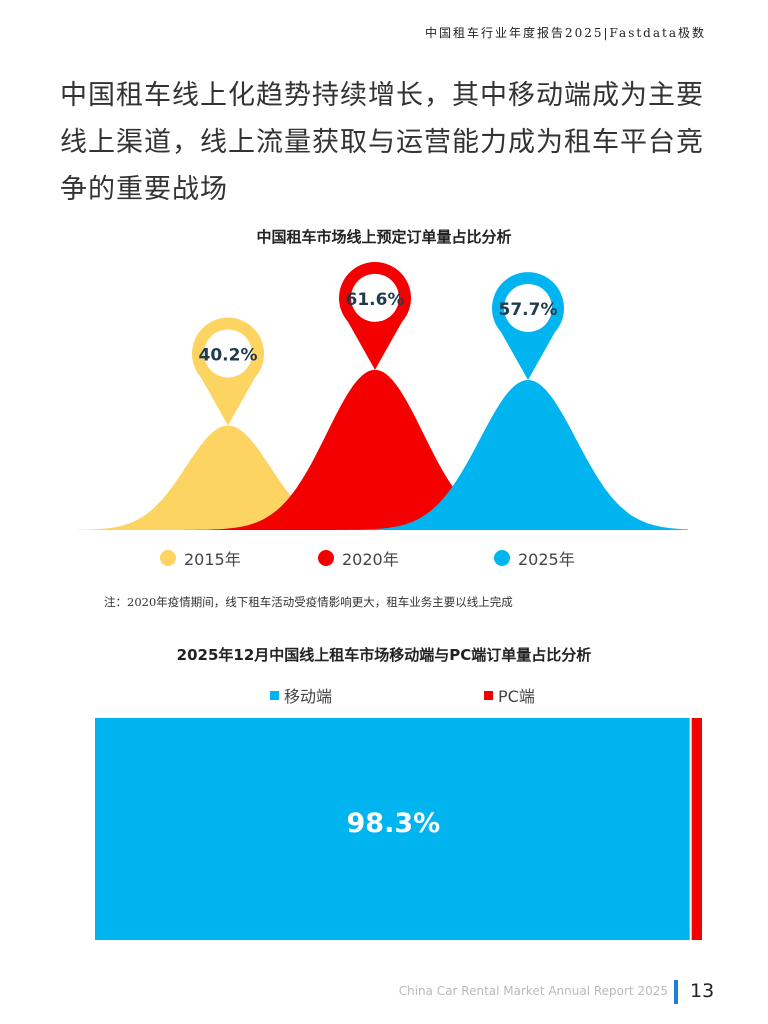  I want to click on legend-label: 2025年, so click(546, 559).